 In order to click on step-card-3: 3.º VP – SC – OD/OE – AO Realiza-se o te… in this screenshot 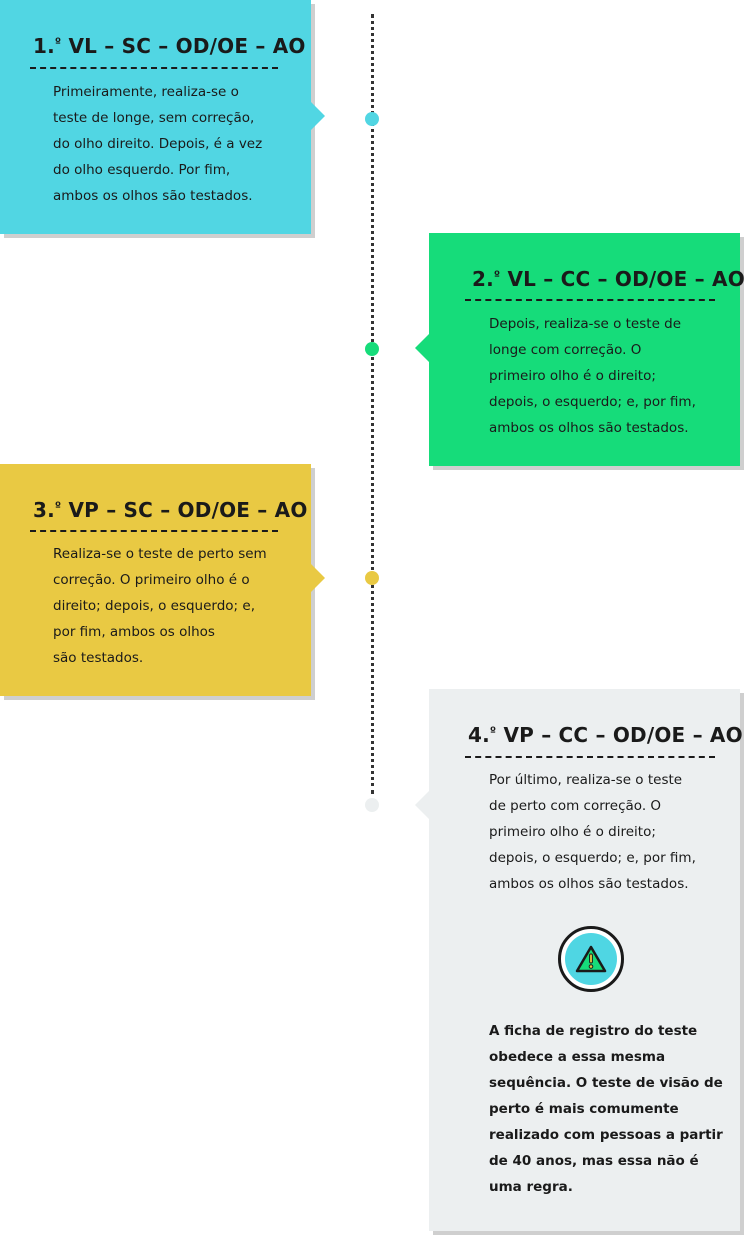, I will do `click(162, 580)`.